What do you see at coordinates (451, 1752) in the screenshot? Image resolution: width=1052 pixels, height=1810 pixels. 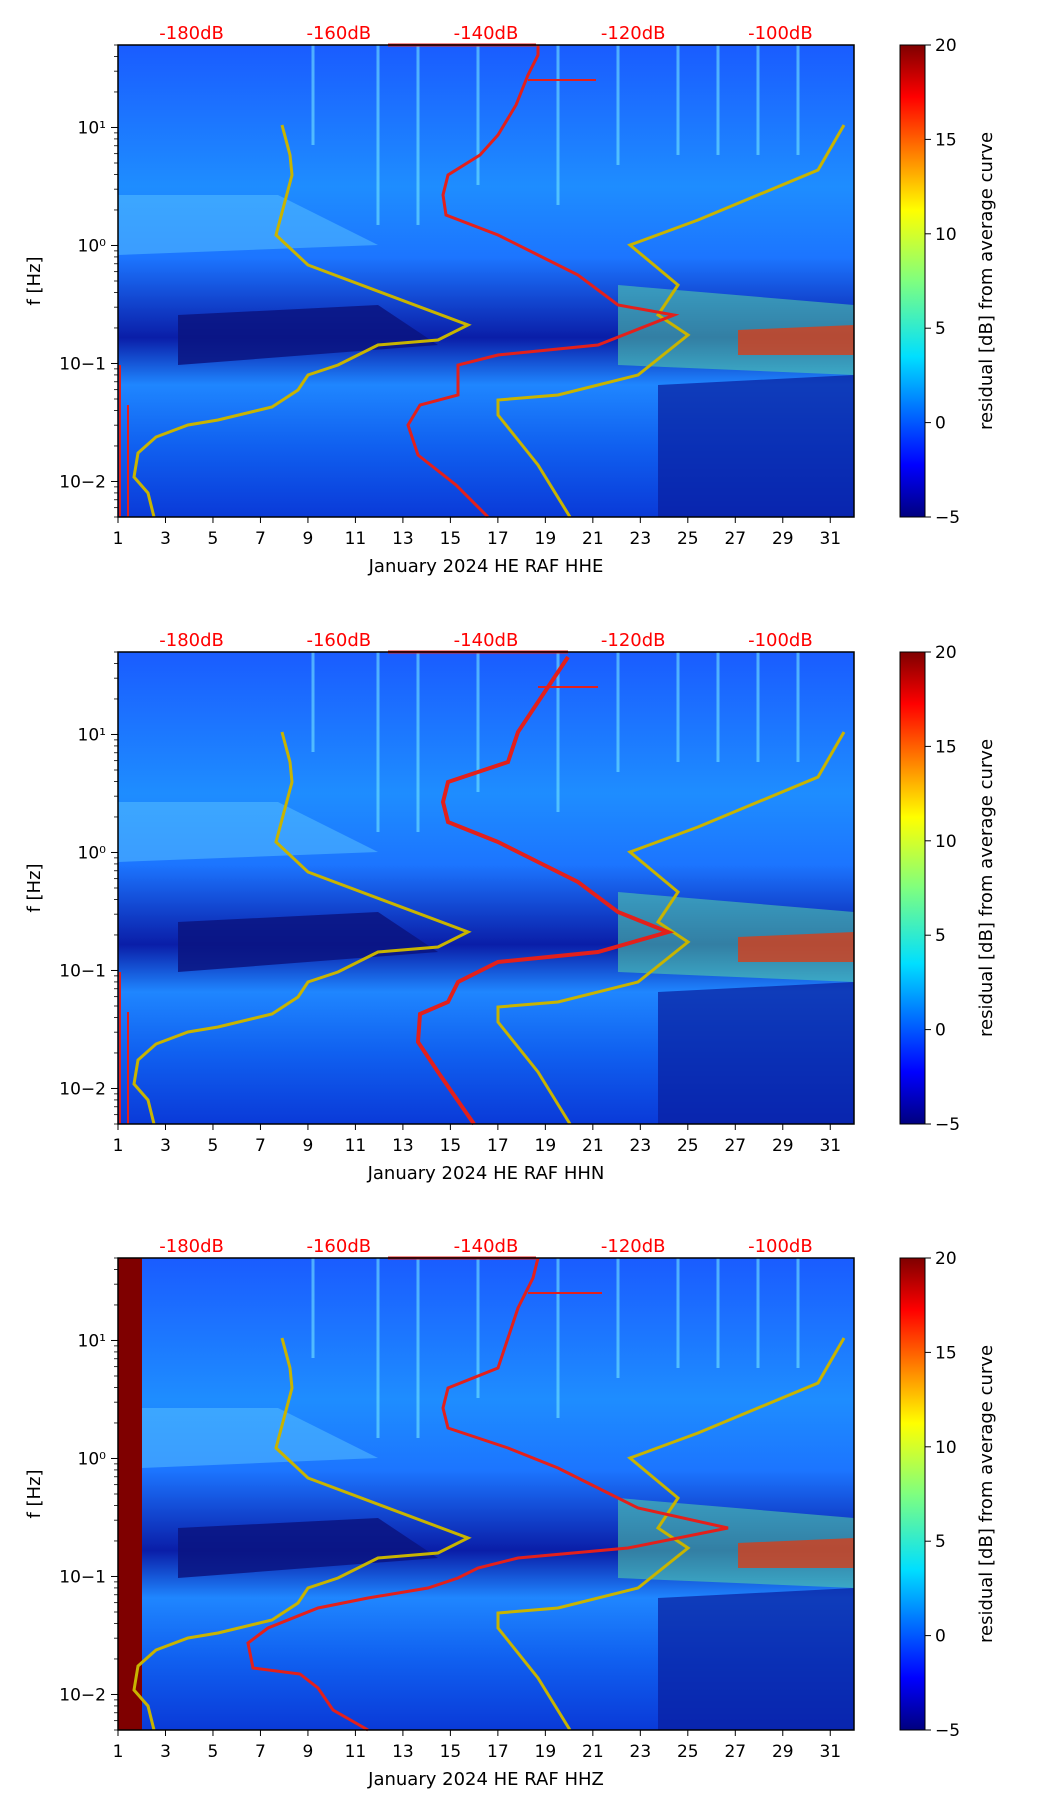 I see `x-tick-label: 15` at bounding box center [451, 1752].